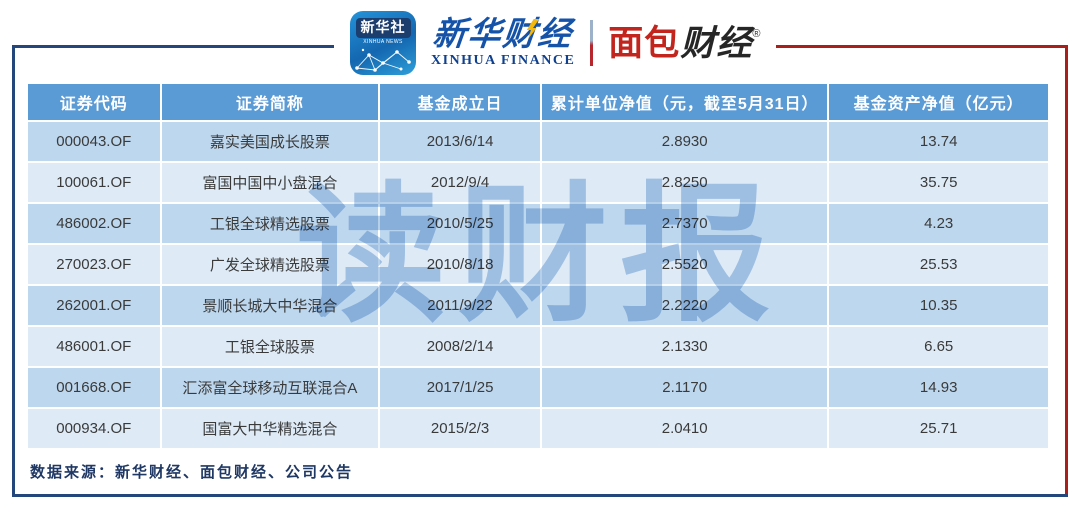  What do you see at coordinates (756, 33) in the screenshot?
I see `registered-trademark-icon: ®` at bounding box center [756, 33].